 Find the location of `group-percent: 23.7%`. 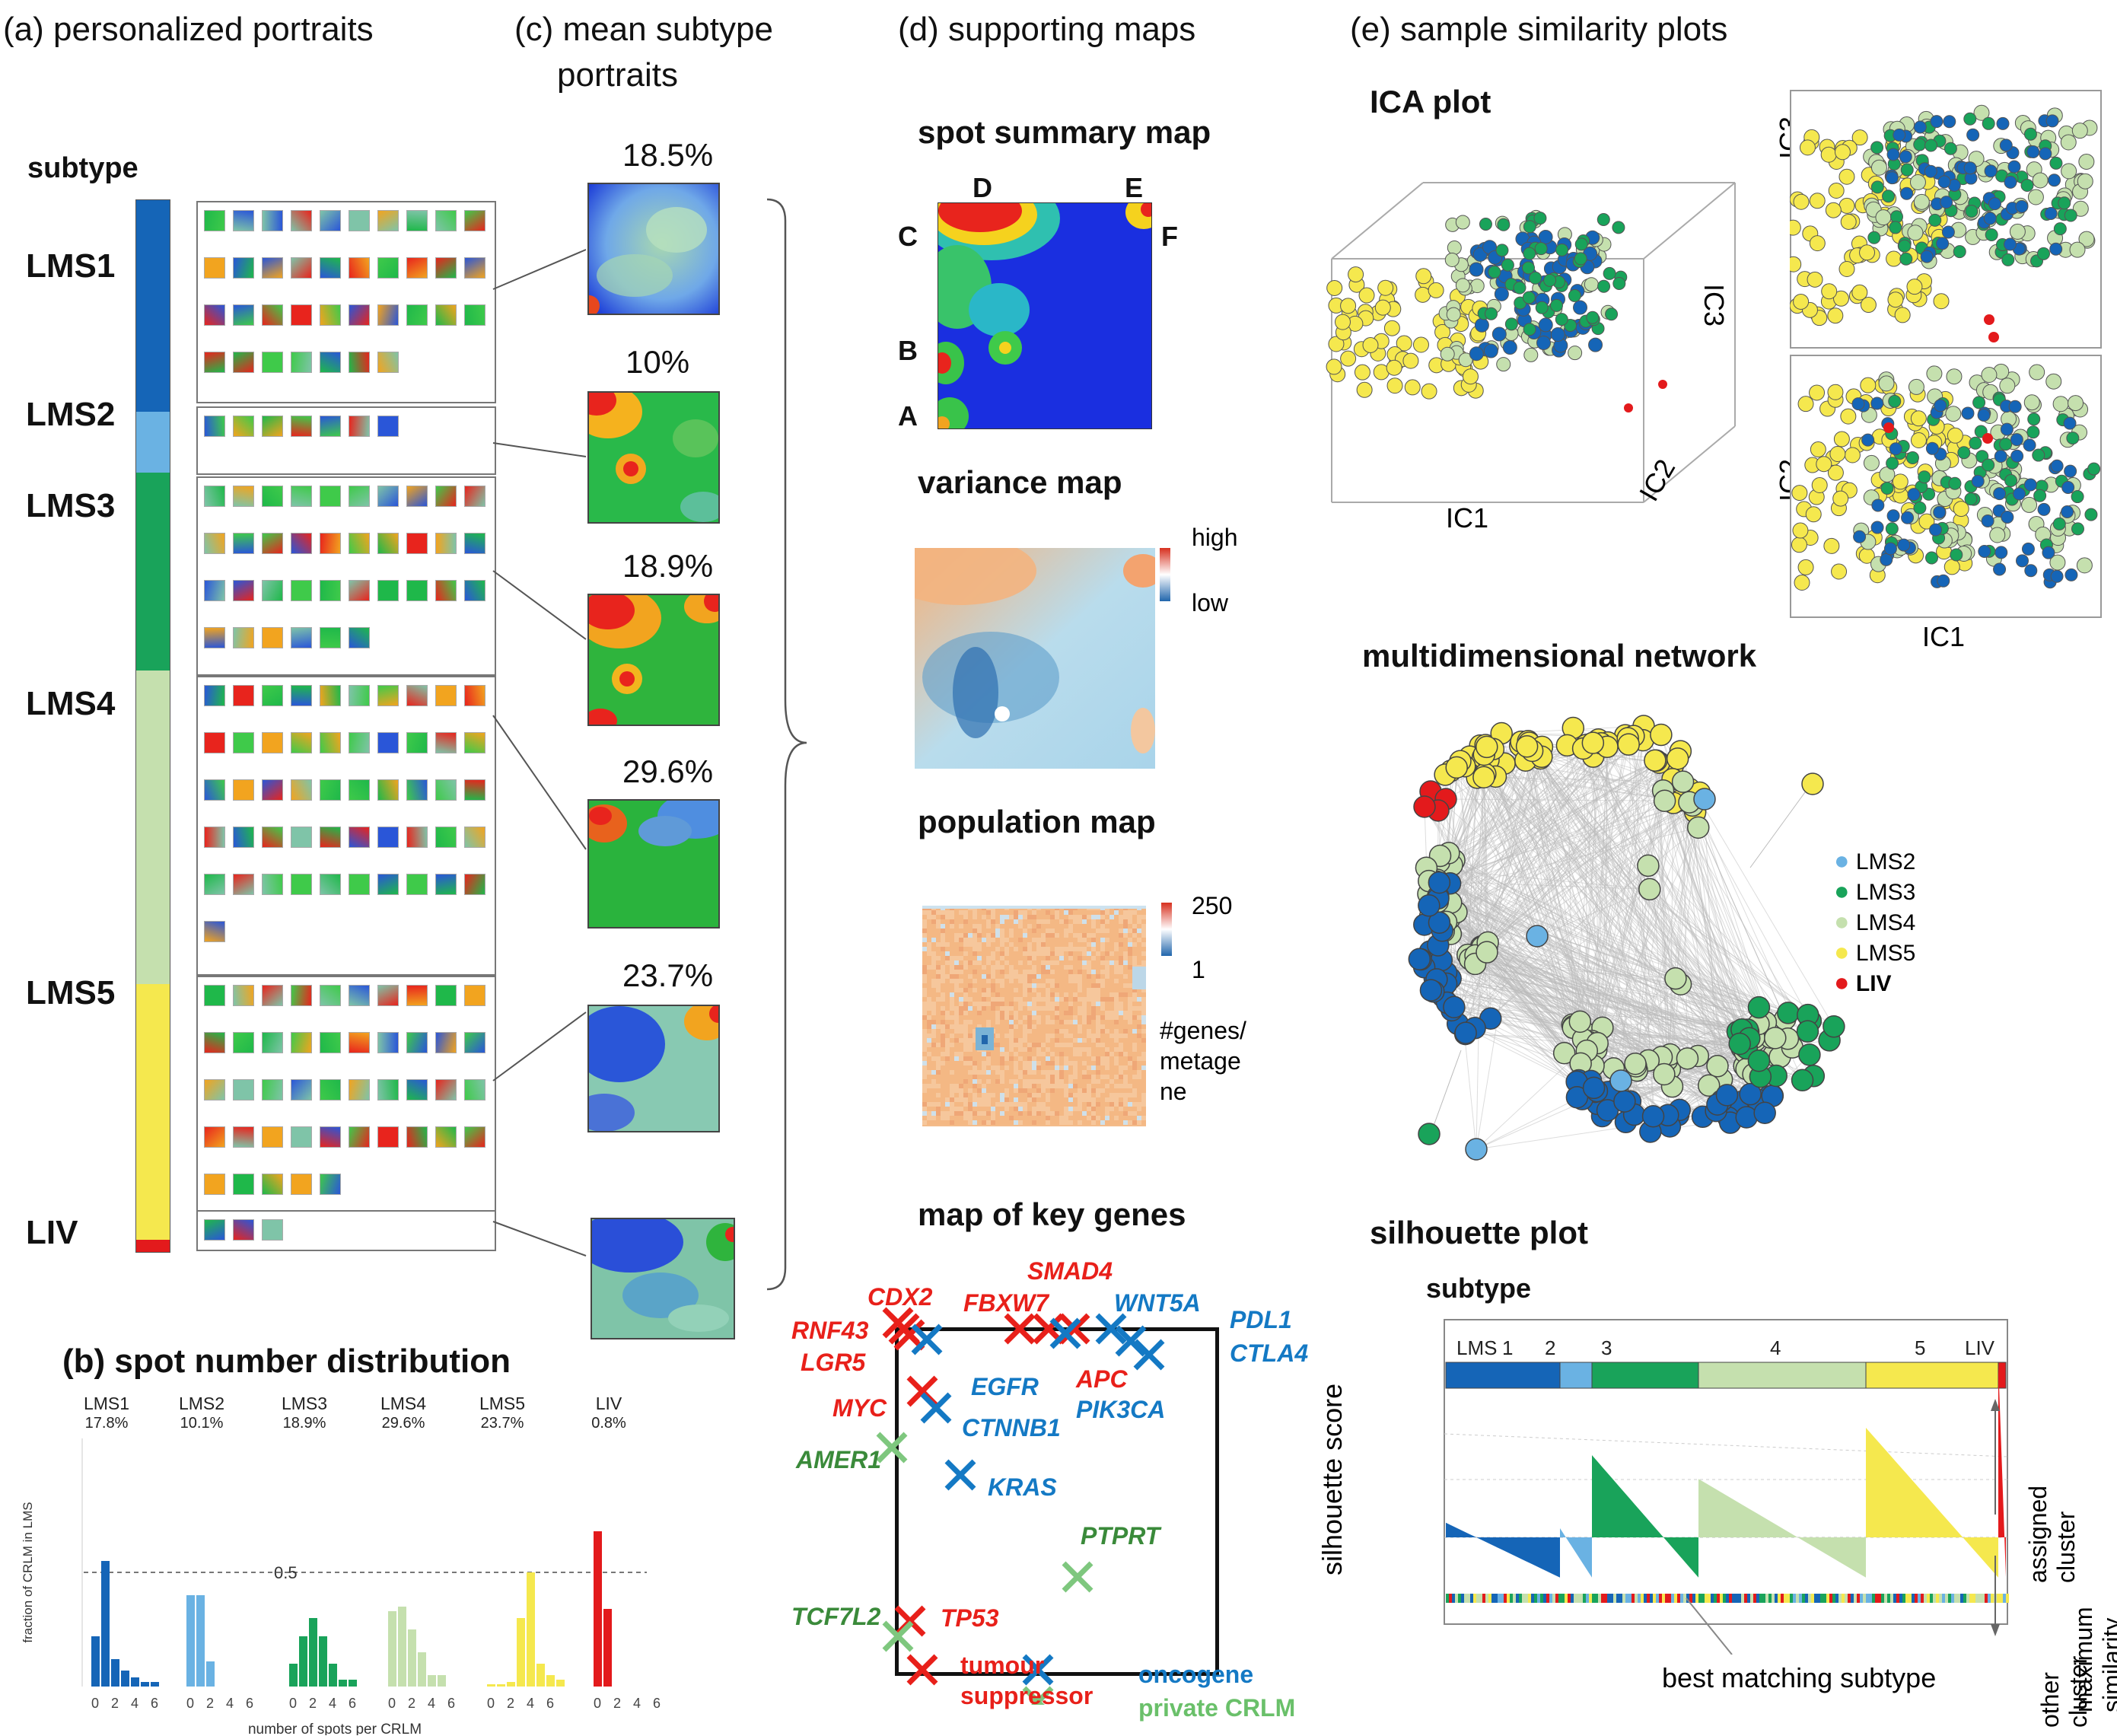

group-percent: 23.7% is located at coordinates (502, 1423).